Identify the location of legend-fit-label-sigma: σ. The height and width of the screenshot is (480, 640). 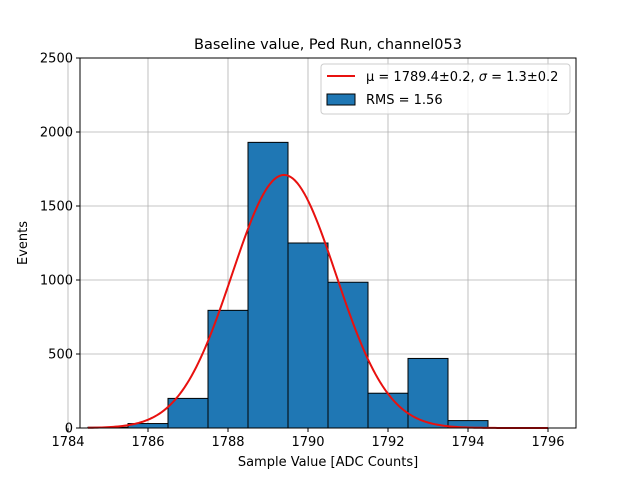
(483, 77).